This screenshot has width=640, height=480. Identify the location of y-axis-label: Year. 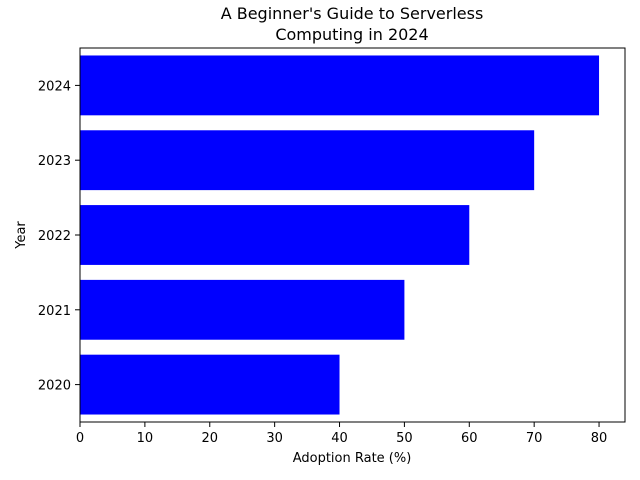
(21, 235).